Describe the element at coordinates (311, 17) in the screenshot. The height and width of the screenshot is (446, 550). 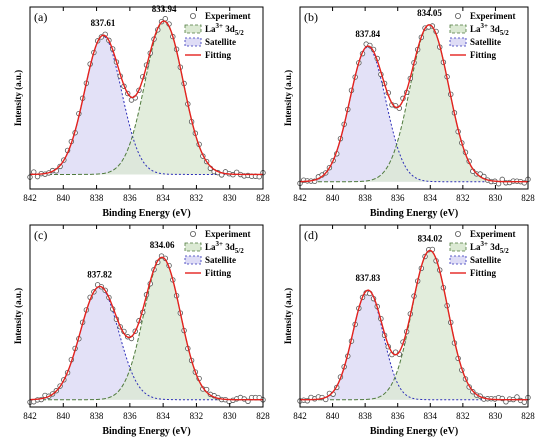
I see `panel-label: (b)` at that location.